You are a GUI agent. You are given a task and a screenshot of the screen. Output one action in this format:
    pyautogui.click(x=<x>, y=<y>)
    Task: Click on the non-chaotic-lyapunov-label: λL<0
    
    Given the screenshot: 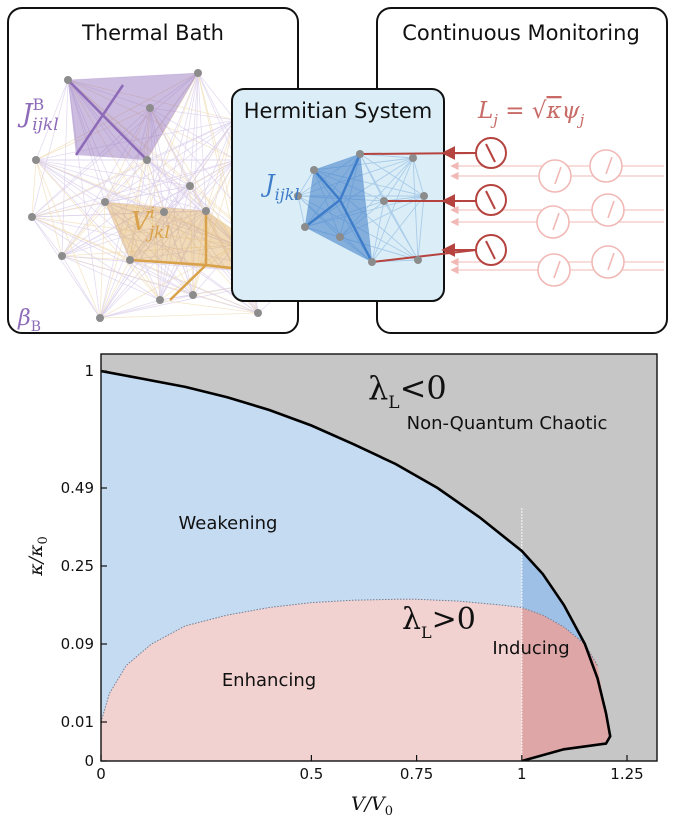 What is the action you would take?
    pyautogui.click(x=407, y=391)
    